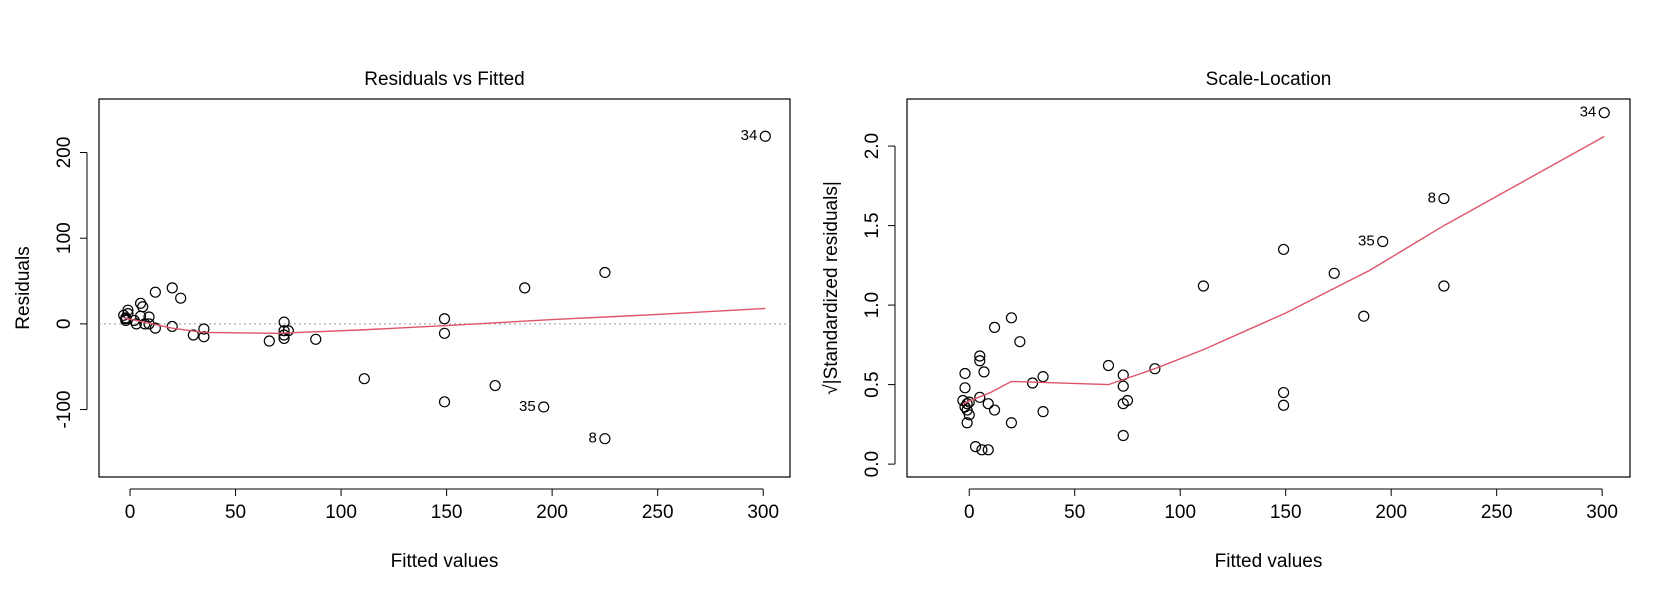 The height and width of the screenshot is (600, 1680). Describe the element at coordinates (64, 153) in the screenshot. I see `y-tick-label: 200` at that location.